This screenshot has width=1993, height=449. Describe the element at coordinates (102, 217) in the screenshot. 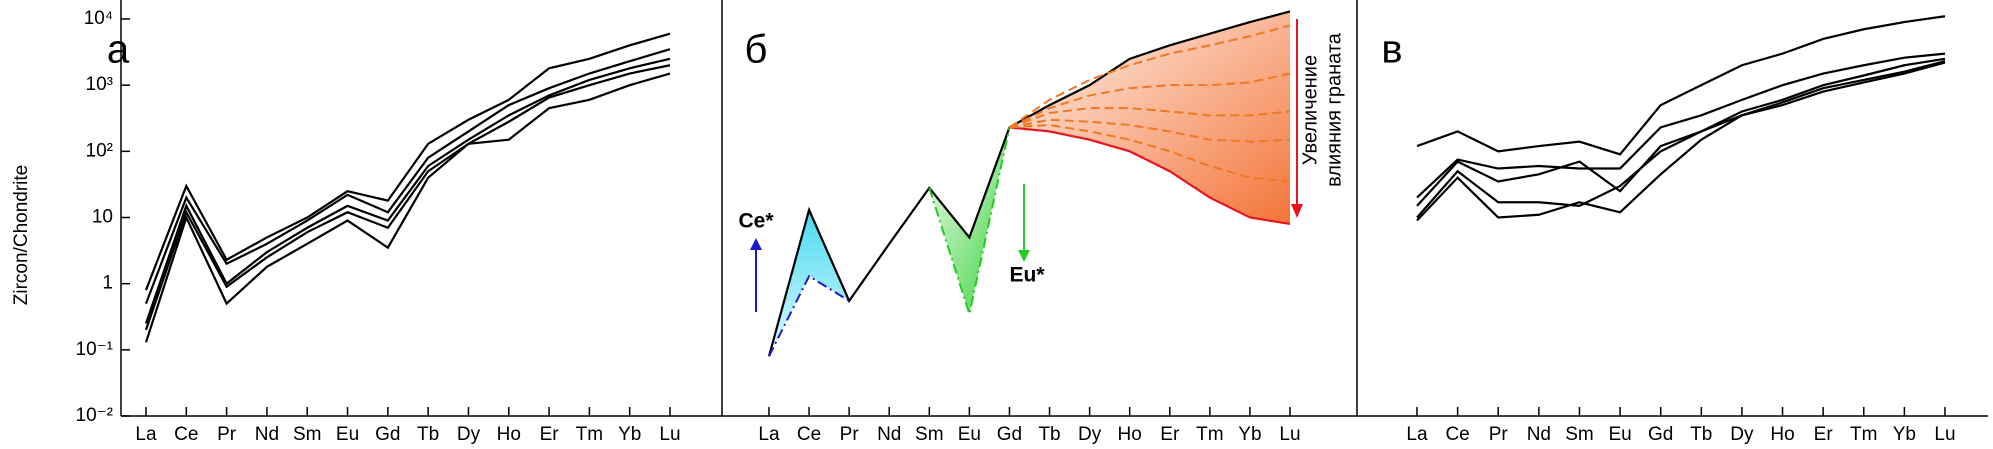

I see `y-tick-label: 10` at that location.